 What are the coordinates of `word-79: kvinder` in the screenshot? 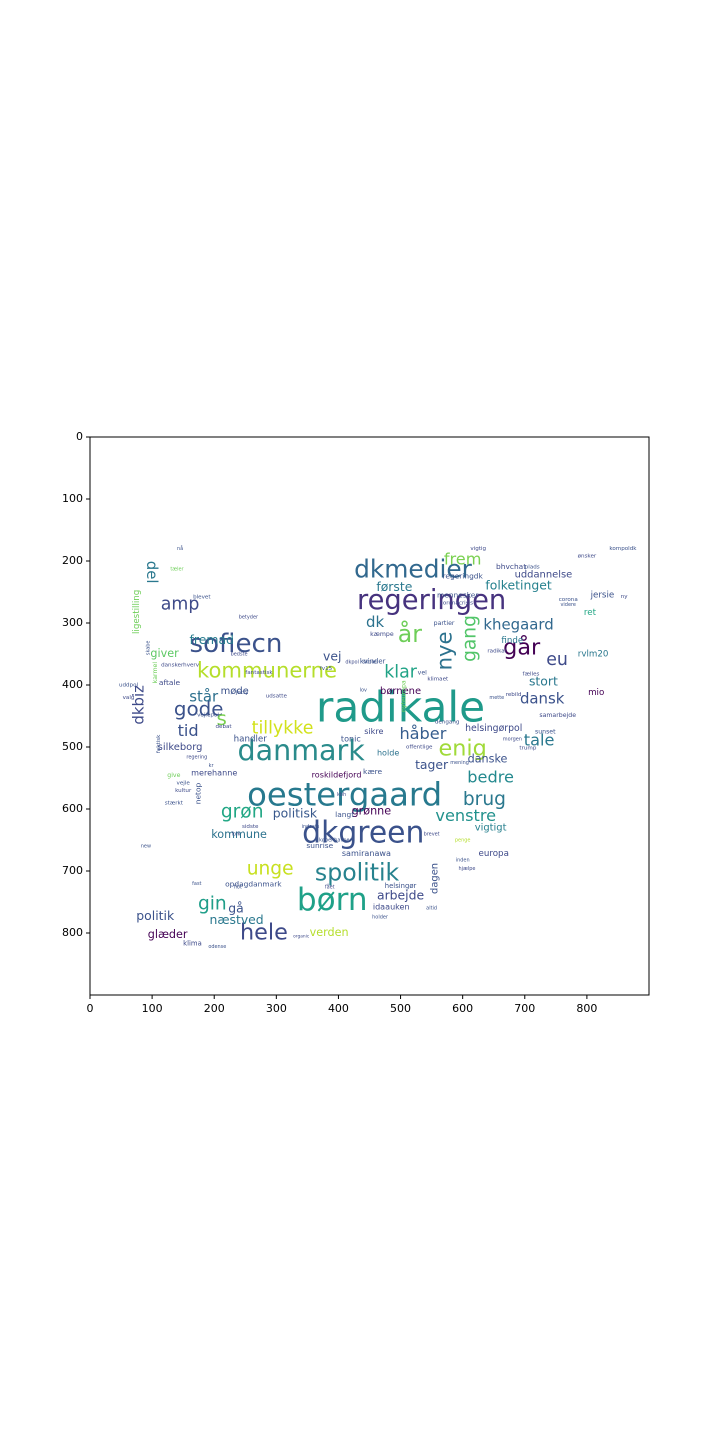 It's located at (373, 661).